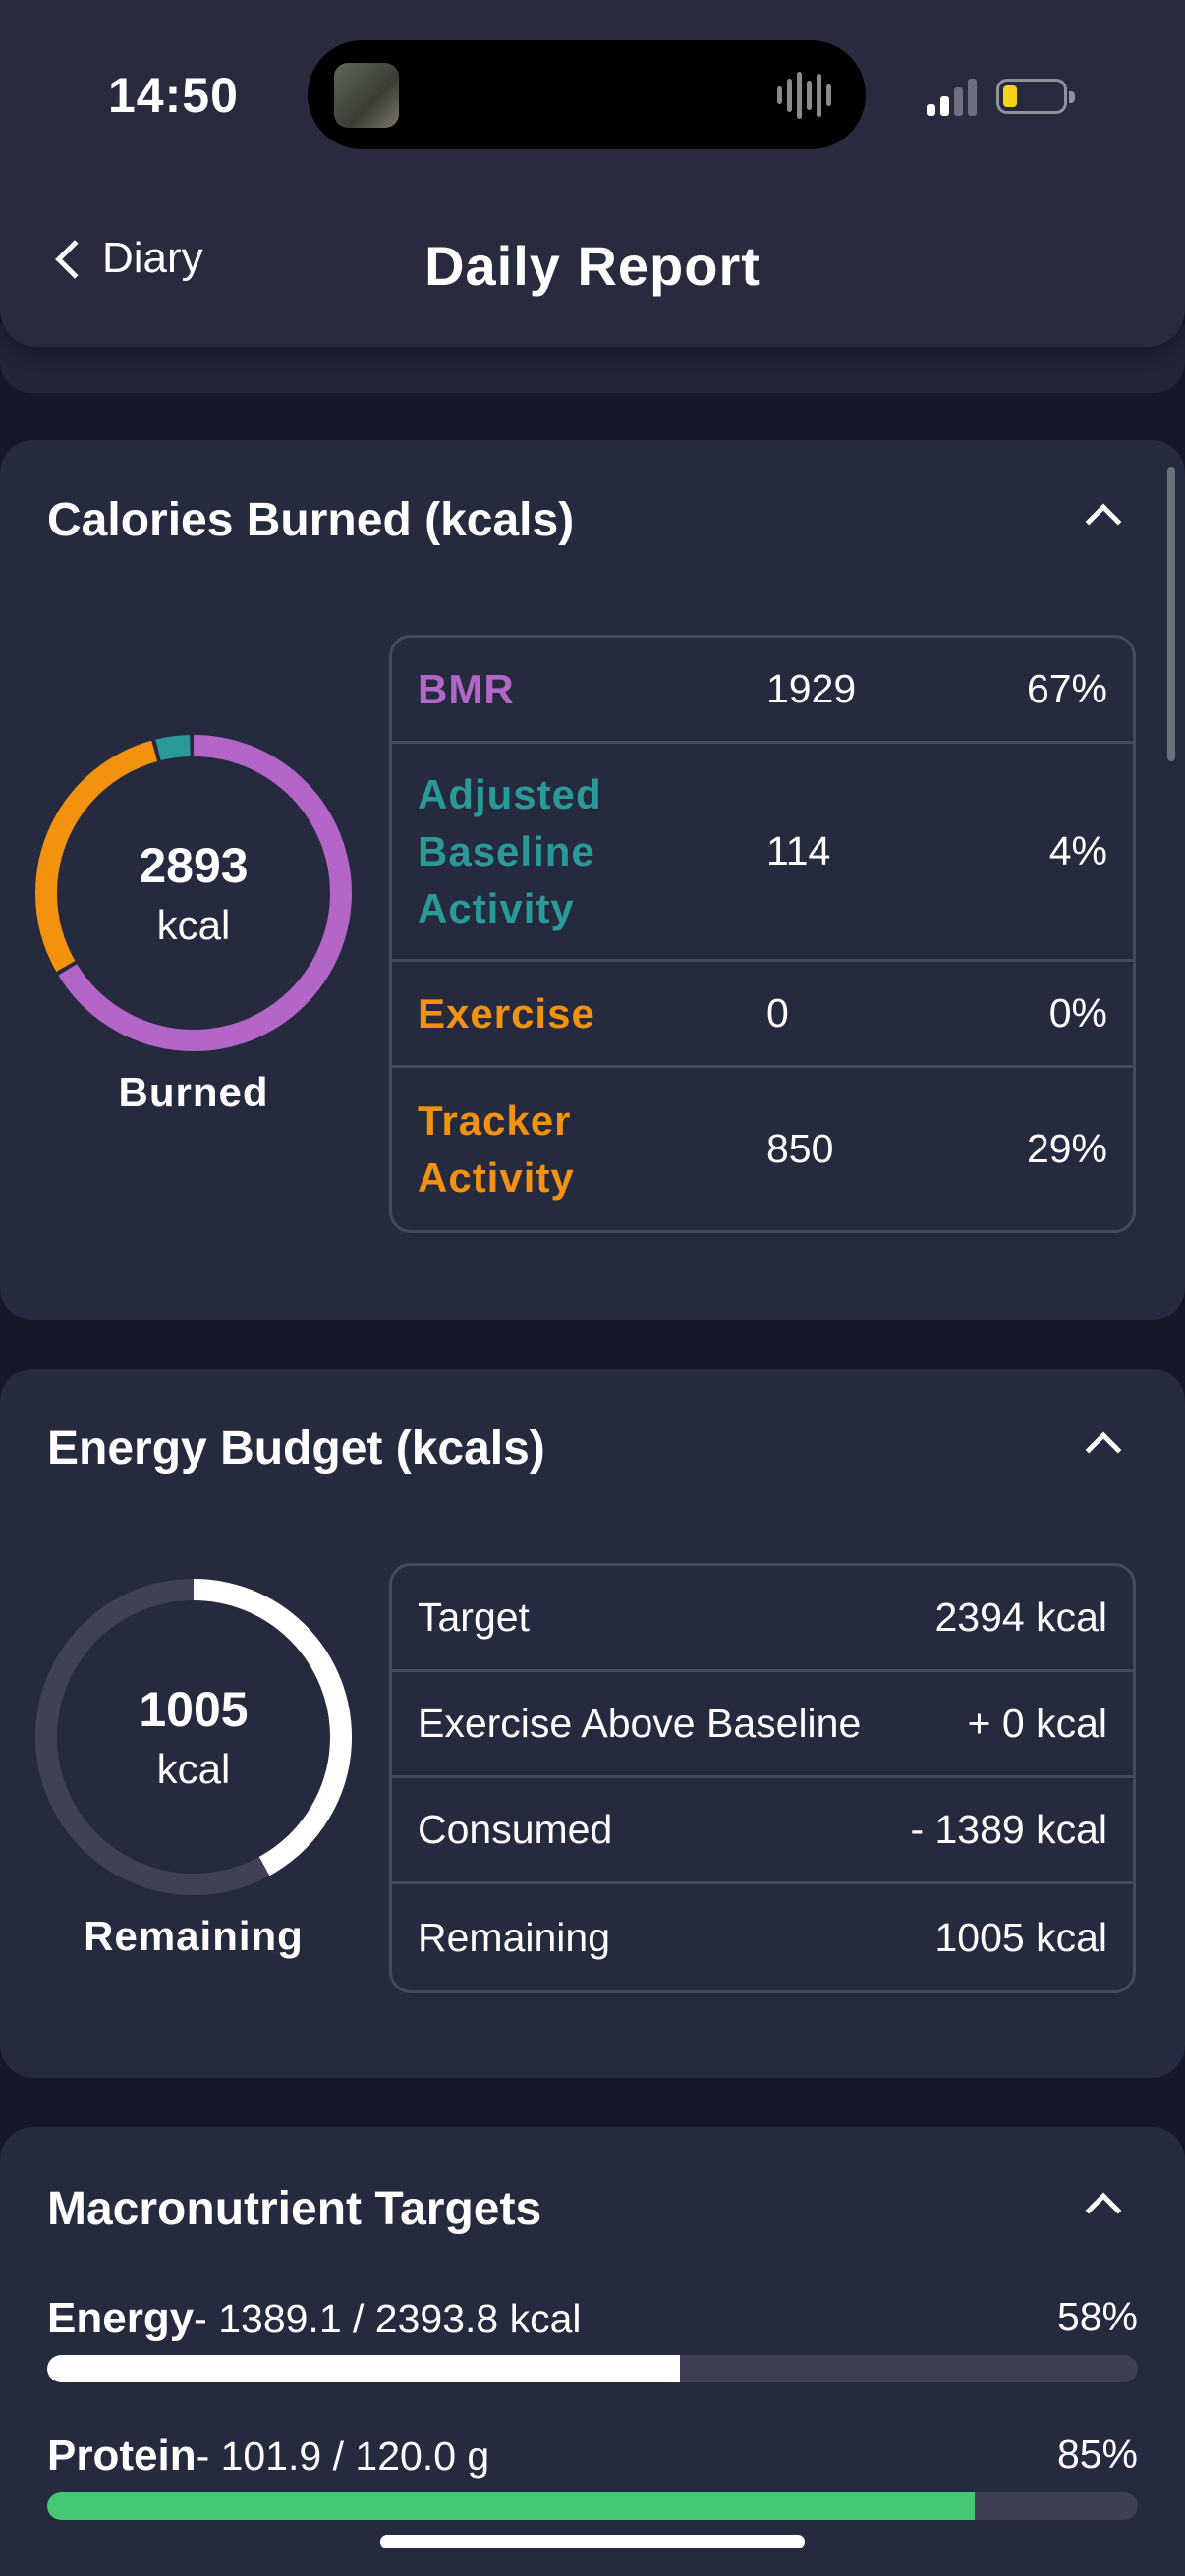 The height and width of the screenshot is (2576, 1185). Describe the element at coordinates (194, 1936) in the screenshot. I see `remaining-caption: Remaining` at that location.